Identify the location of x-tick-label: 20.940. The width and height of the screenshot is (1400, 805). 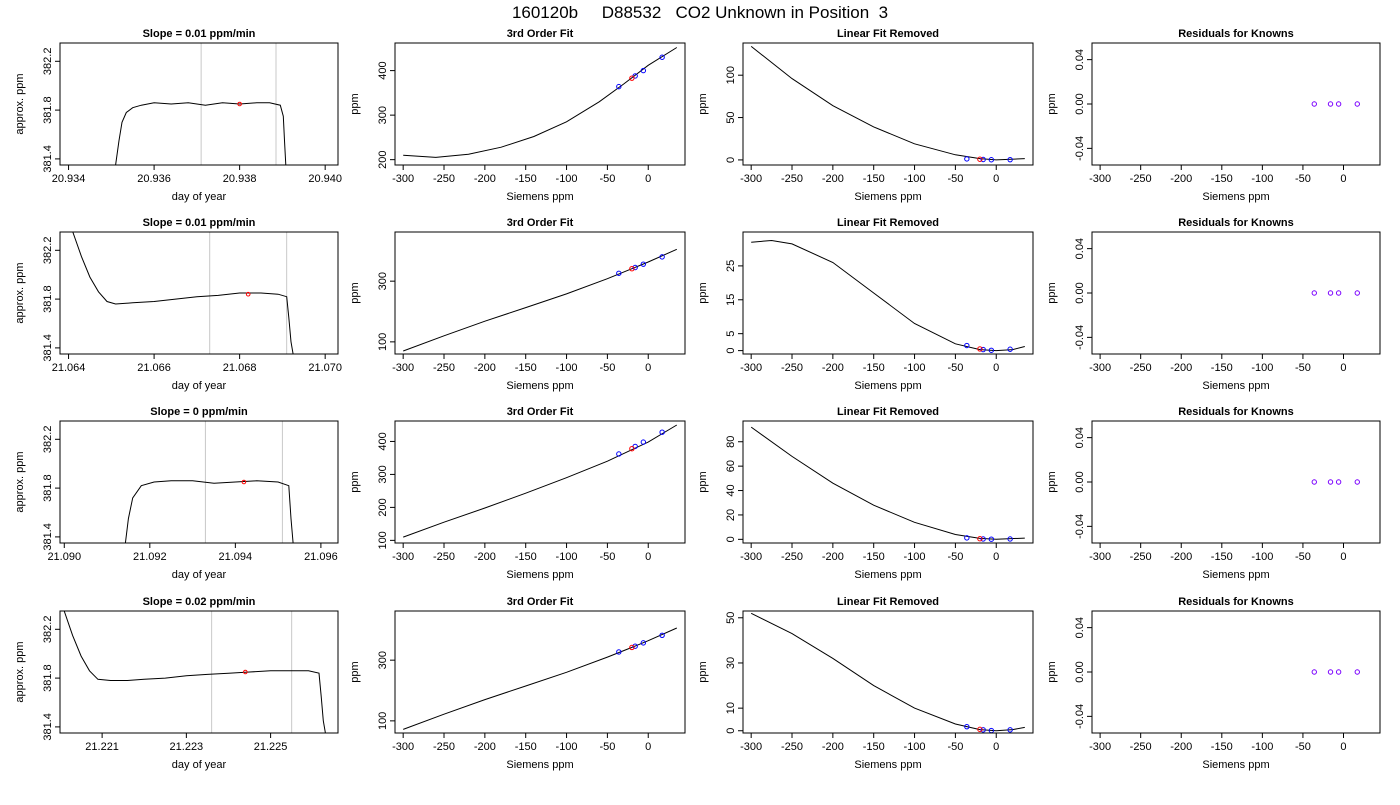
(325, 179).